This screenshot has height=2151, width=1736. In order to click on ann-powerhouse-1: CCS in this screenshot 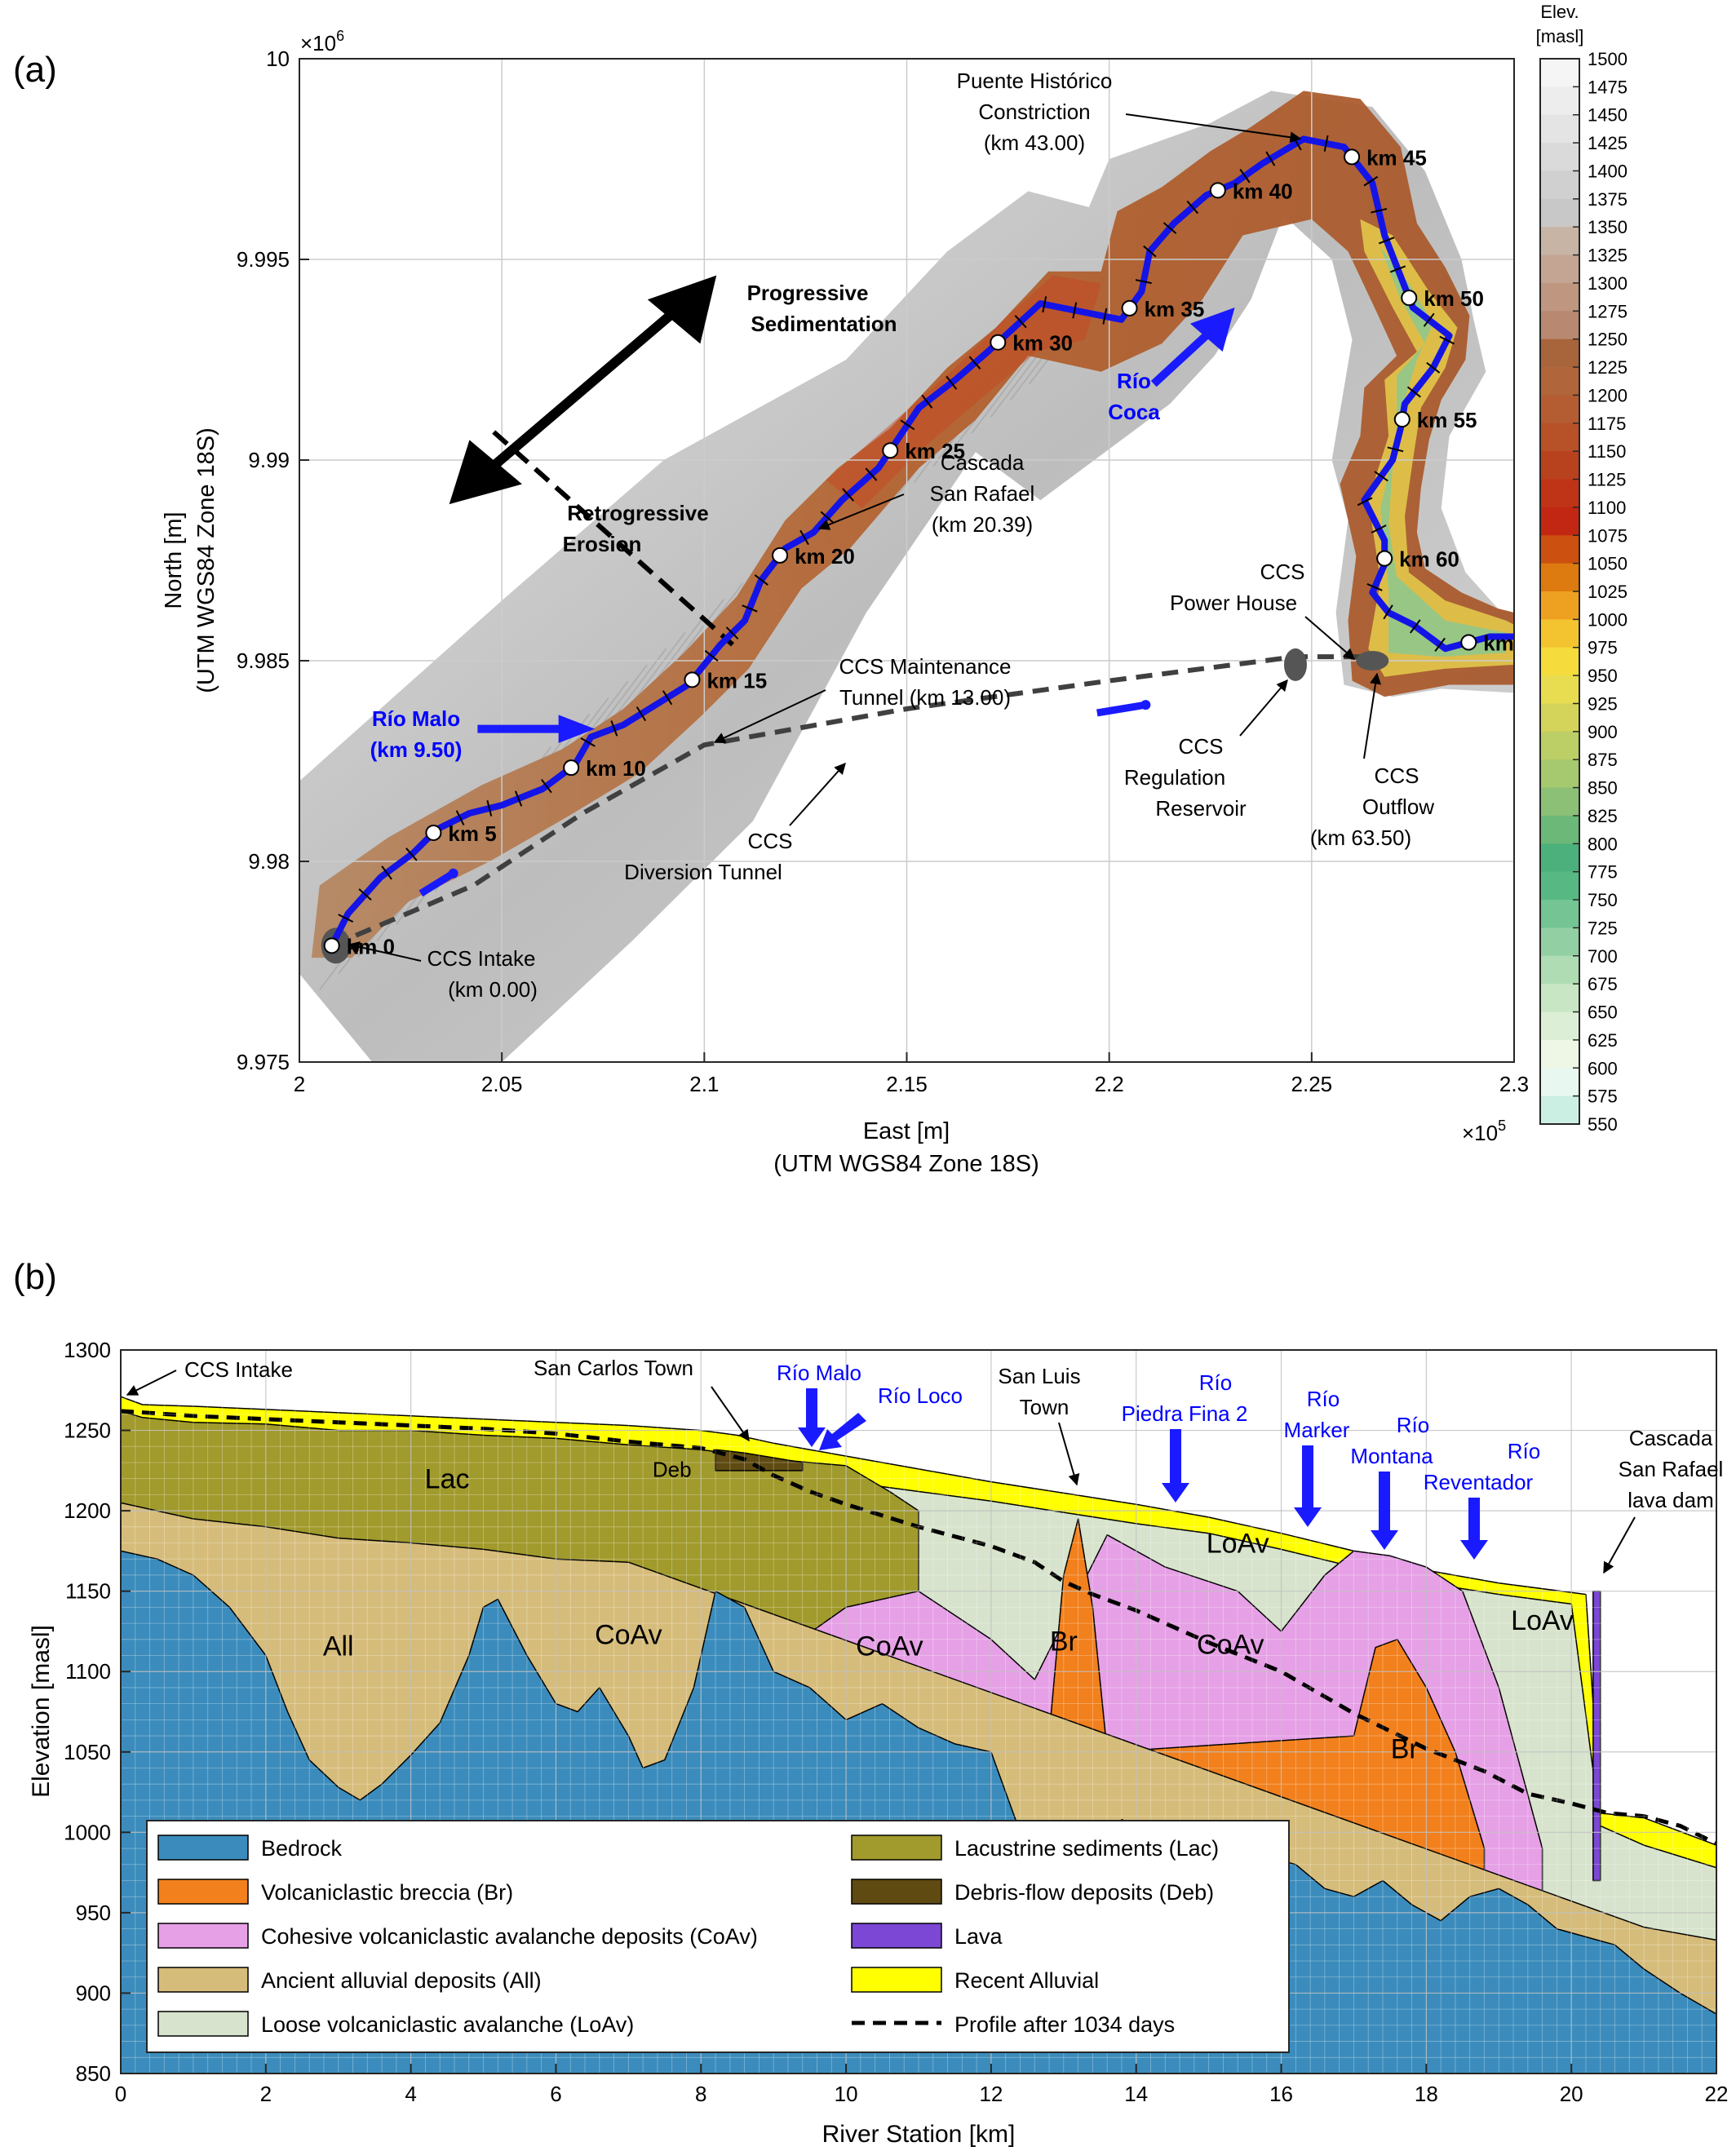, I will do `click(1282, 572)`.